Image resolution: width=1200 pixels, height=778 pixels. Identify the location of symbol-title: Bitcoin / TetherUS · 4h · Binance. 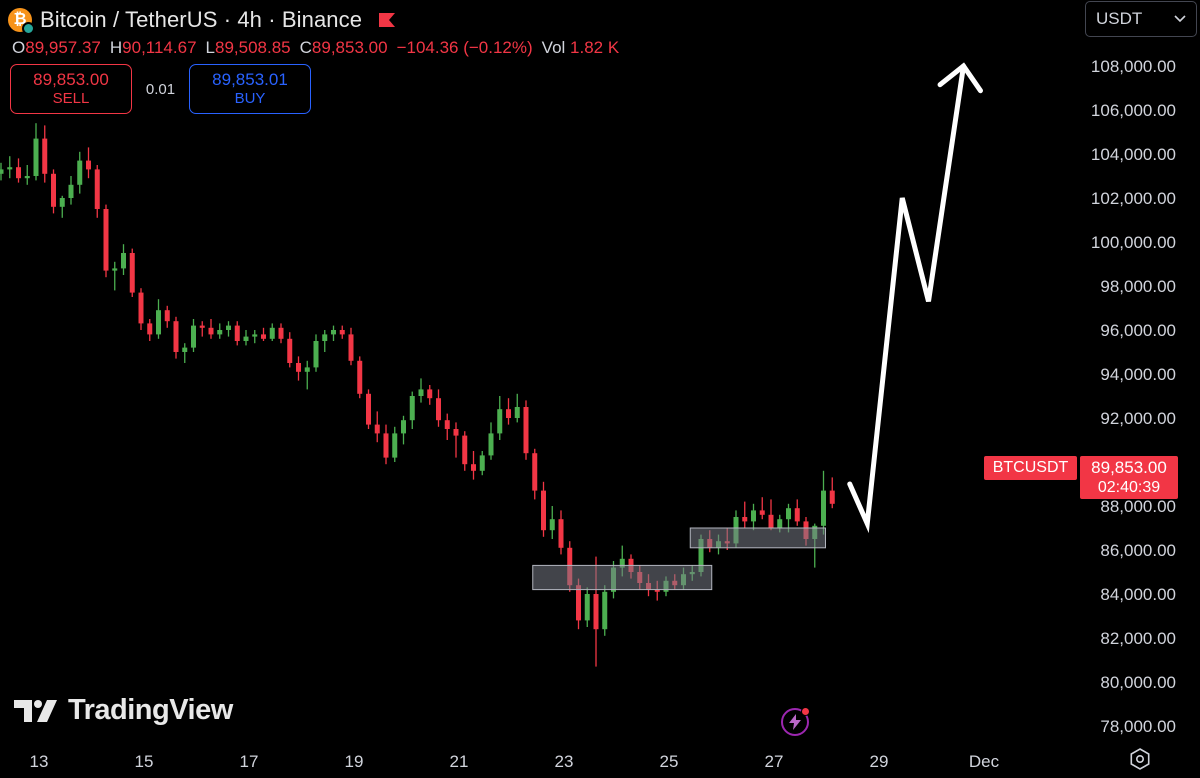
(201, 19).